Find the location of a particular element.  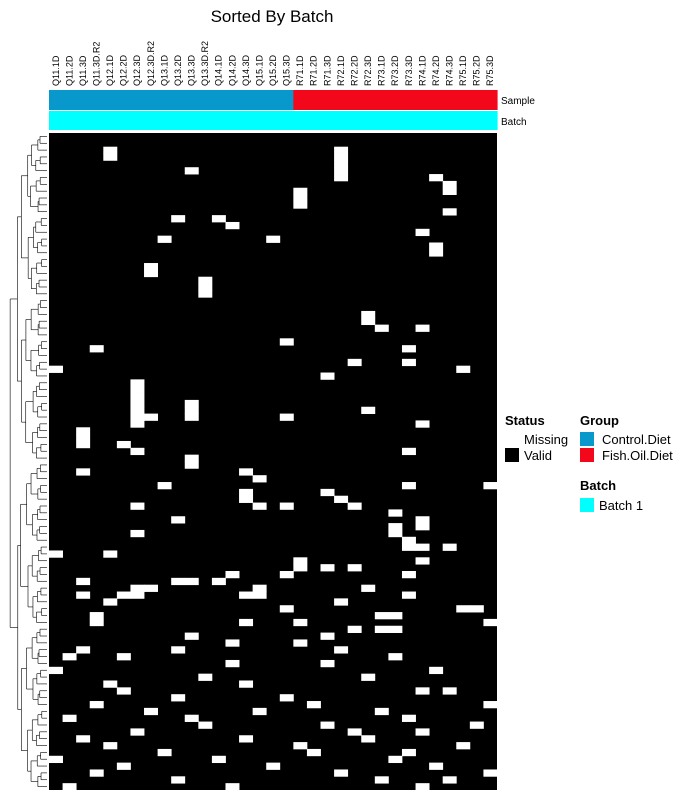

column-label: Q14.2D is located at coordinates (232, 70).